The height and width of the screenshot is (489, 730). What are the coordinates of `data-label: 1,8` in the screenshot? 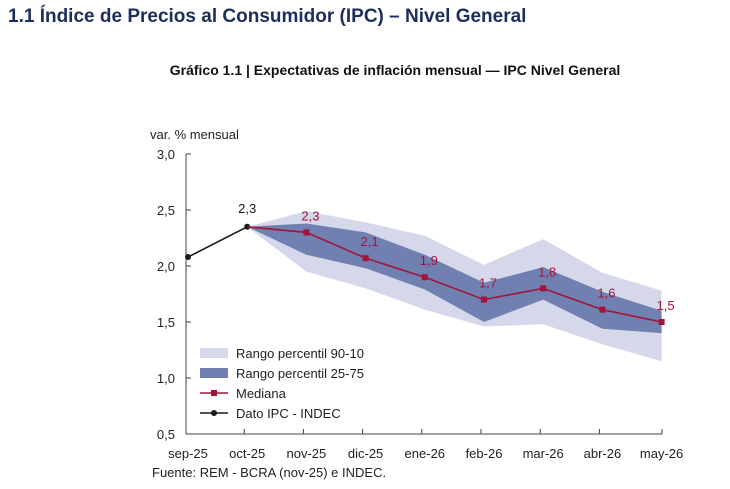 It's located at (547, 271).